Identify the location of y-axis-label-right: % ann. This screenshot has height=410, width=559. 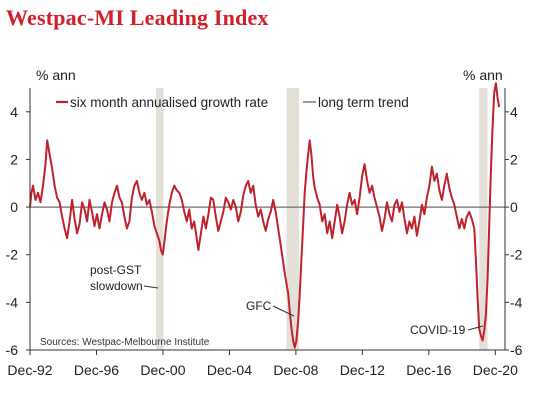
(483, 75).